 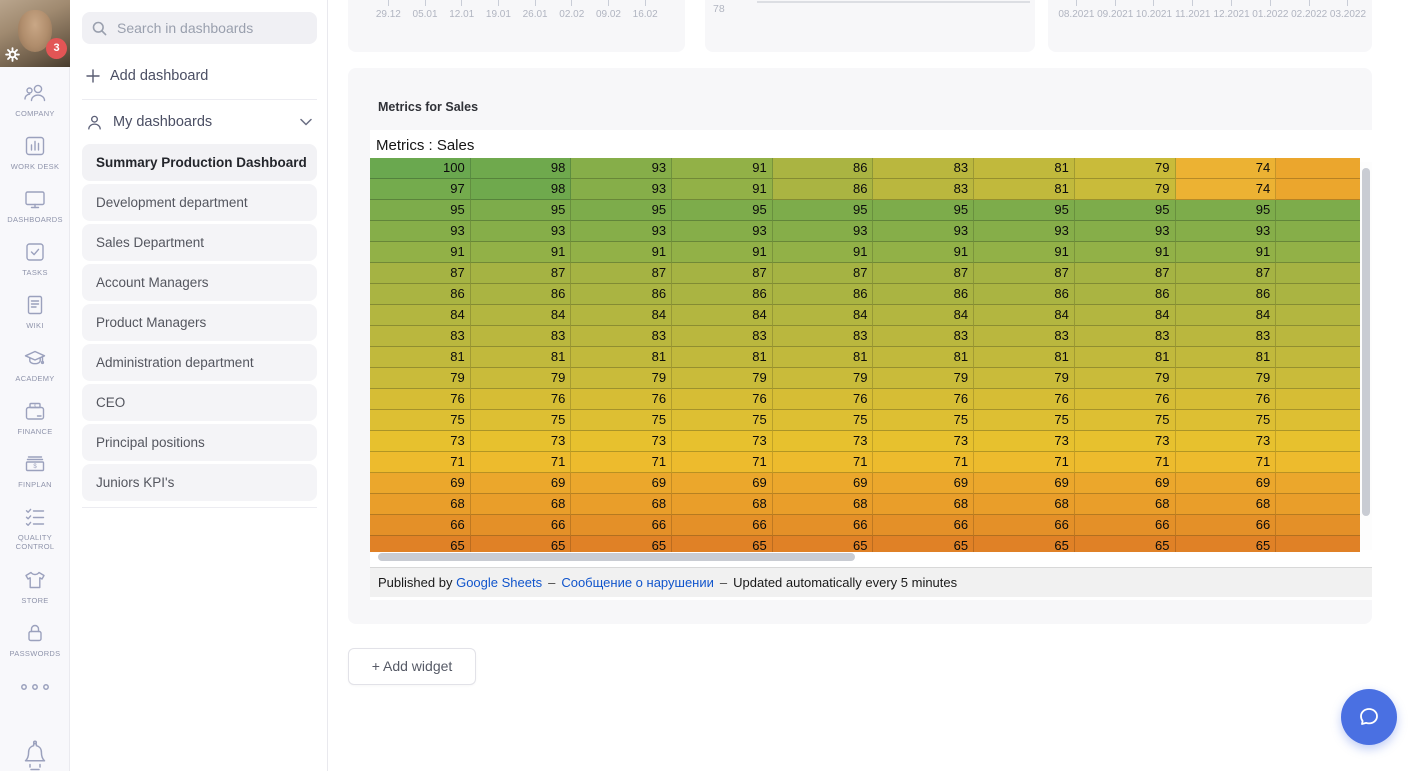 I want to click on heatmap-row: 86 86 86 86 86 86 86 86 86, so click(x=865, y=294).